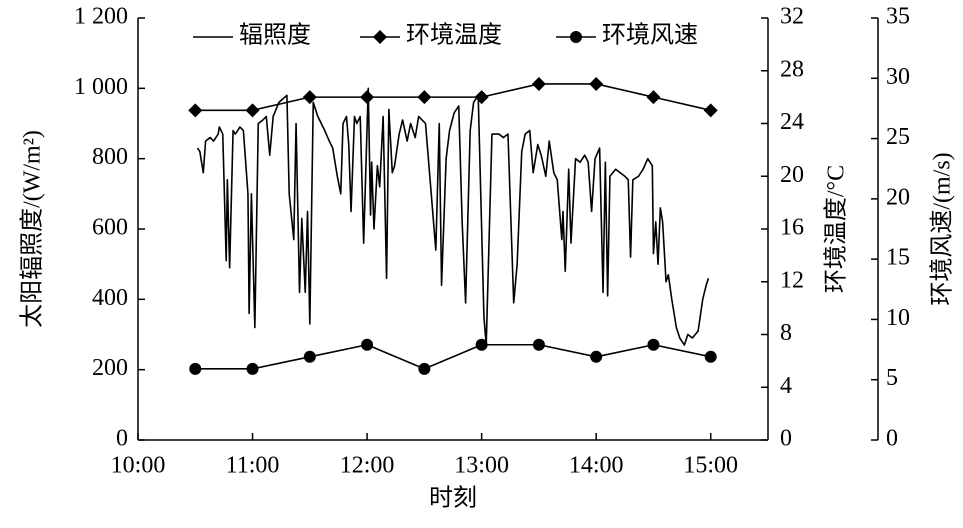  I want to click on y-axis-title: 太阳辐照度/(W/m²), so click(32, 229).